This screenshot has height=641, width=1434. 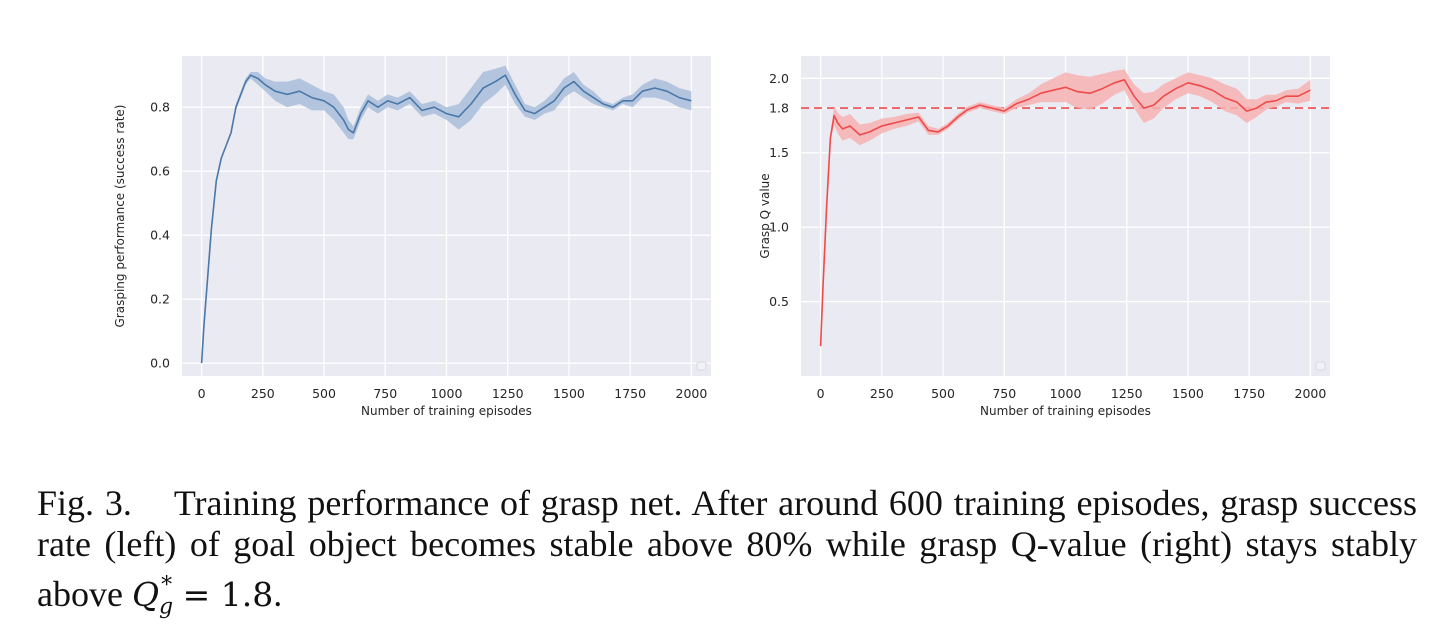 What do you see at coordinates (166, 607) in the screenshot?
I see `caption-math-subscript: g` at bounding box center [166, 607].